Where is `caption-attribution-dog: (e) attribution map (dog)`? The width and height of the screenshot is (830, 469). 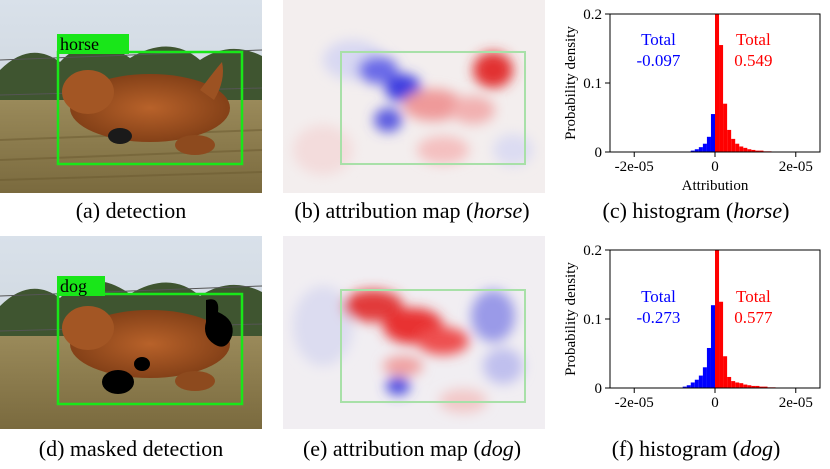 caption-attribution-dog: (e) attribution map (dog) is located at coordinates (412, 448).